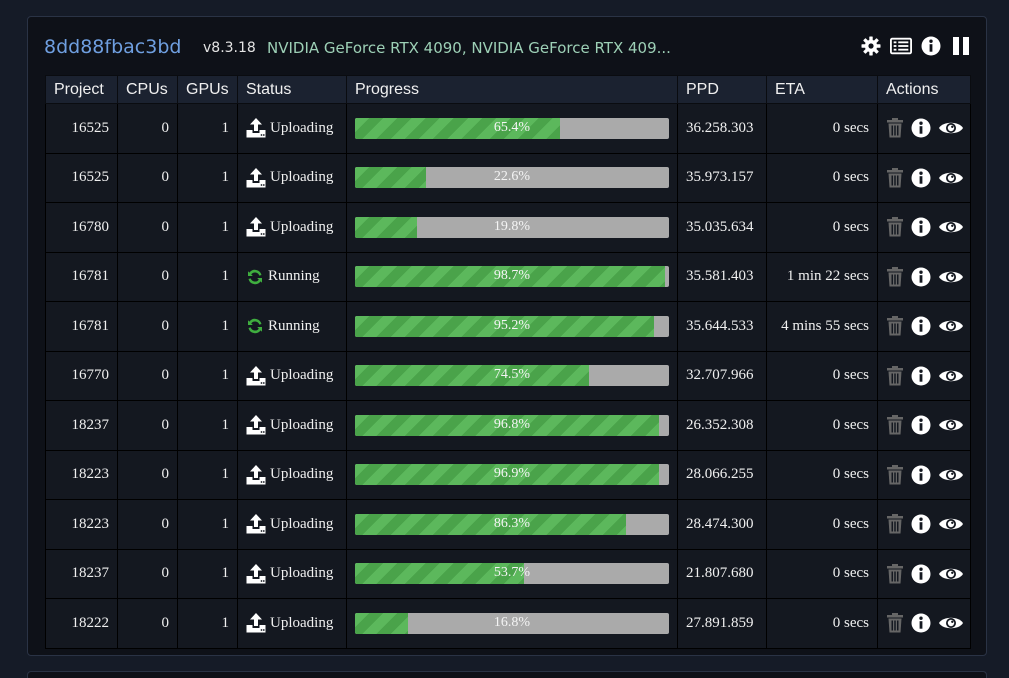 The width and height of the screenshot is (1009, 678). Describe the element at coordinates (294, 325) in the screenshot. I see `status-label: Running` at that location.